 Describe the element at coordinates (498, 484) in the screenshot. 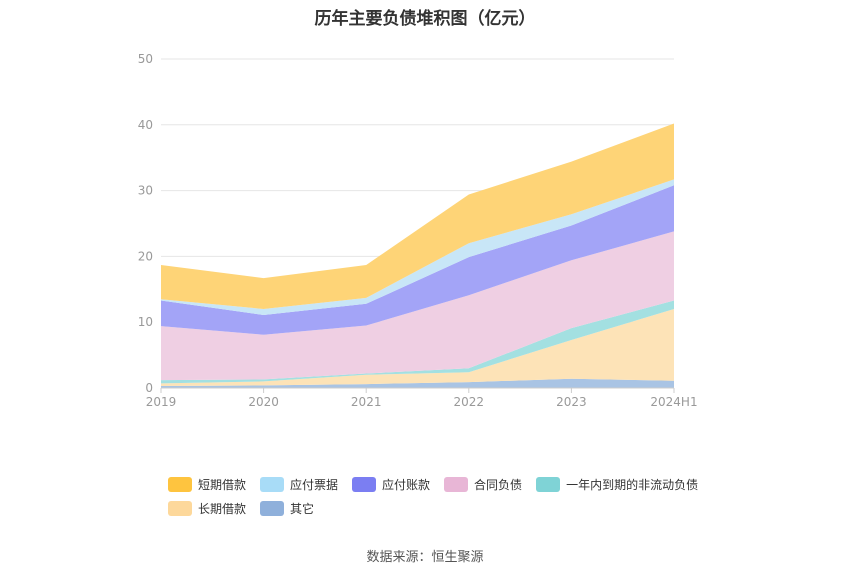

I see `legend-label: 合同负债` at that location.